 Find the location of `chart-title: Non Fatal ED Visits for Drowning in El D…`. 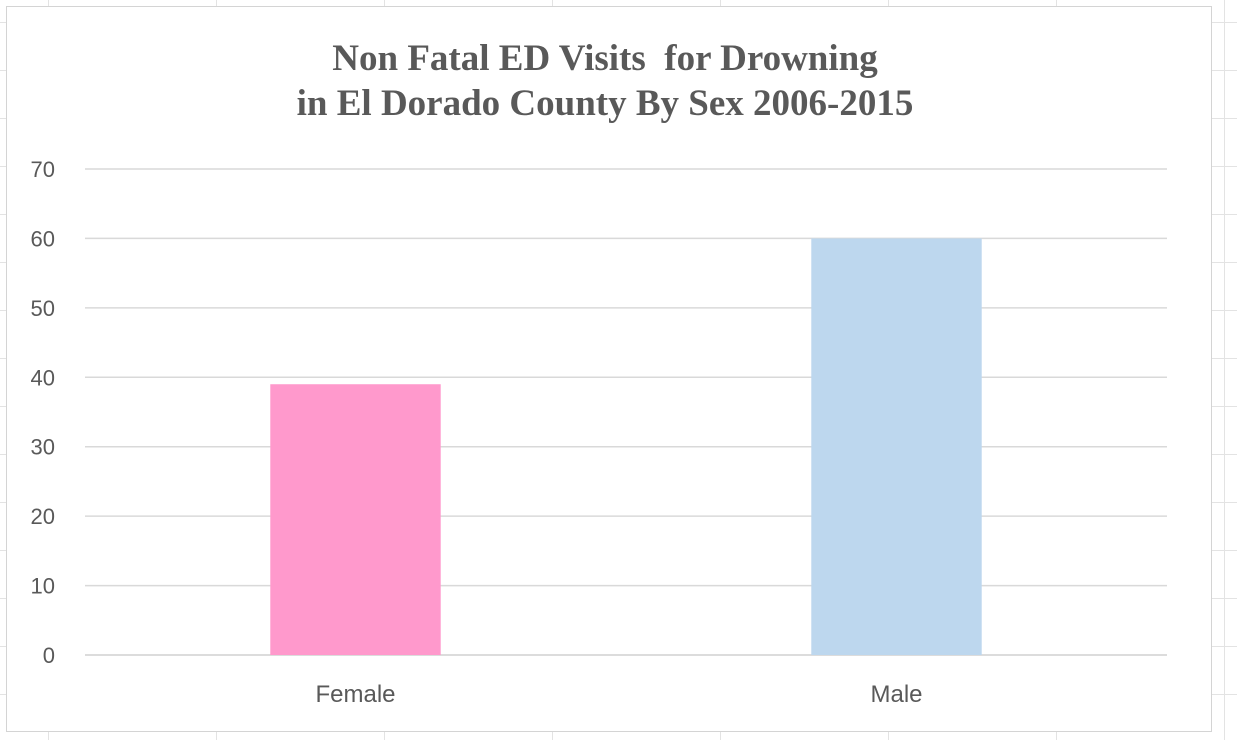

chart-title: Non Fatal ED Visits for Drowning in El D… is located at coordinates (605, 81).